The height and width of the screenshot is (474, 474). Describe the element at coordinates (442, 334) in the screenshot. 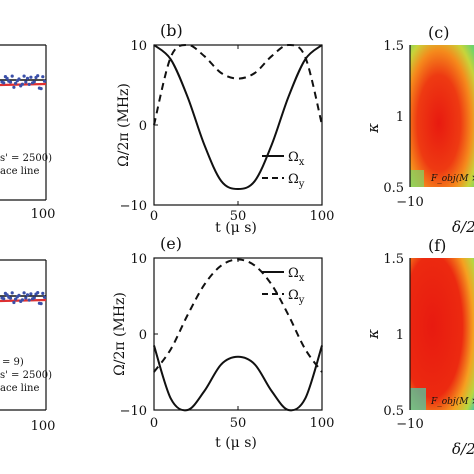

I see `panel-f-heatmap` at that location.